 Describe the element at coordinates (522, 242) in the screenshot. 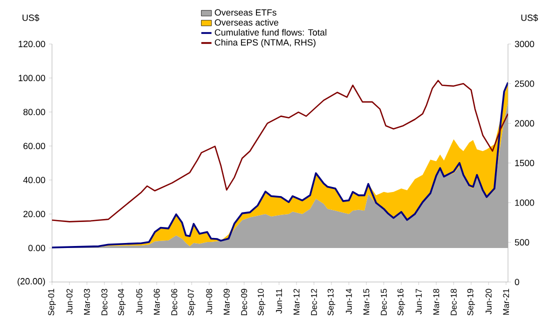

I see `y2-tick-label: 500` at that location.